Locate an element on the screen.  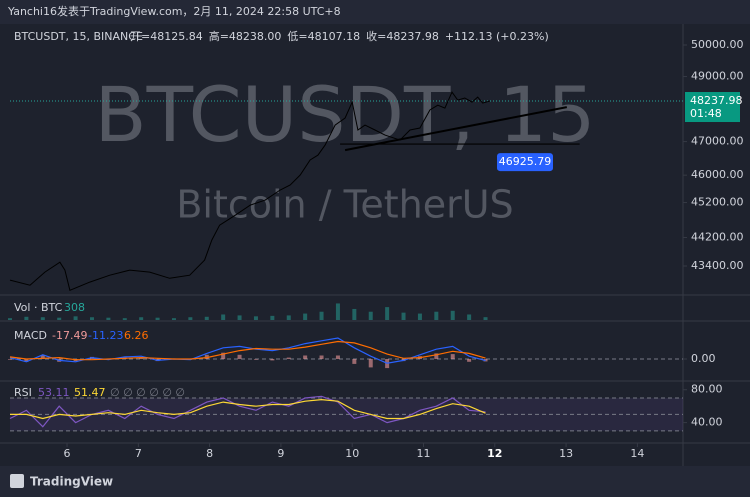
y-tick-label: 49000.00 is located at coordinates (717, 76).